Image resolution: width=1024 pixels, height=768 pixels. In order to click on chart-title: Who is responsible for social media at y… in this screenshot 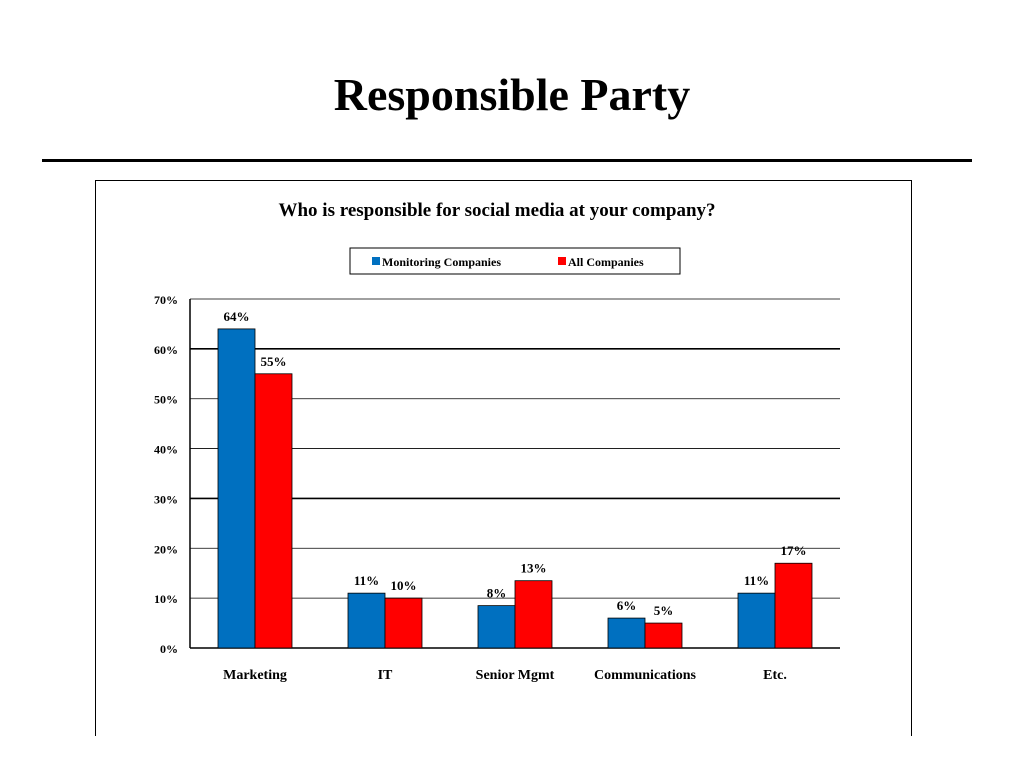, I will do `click(496, 210)`.